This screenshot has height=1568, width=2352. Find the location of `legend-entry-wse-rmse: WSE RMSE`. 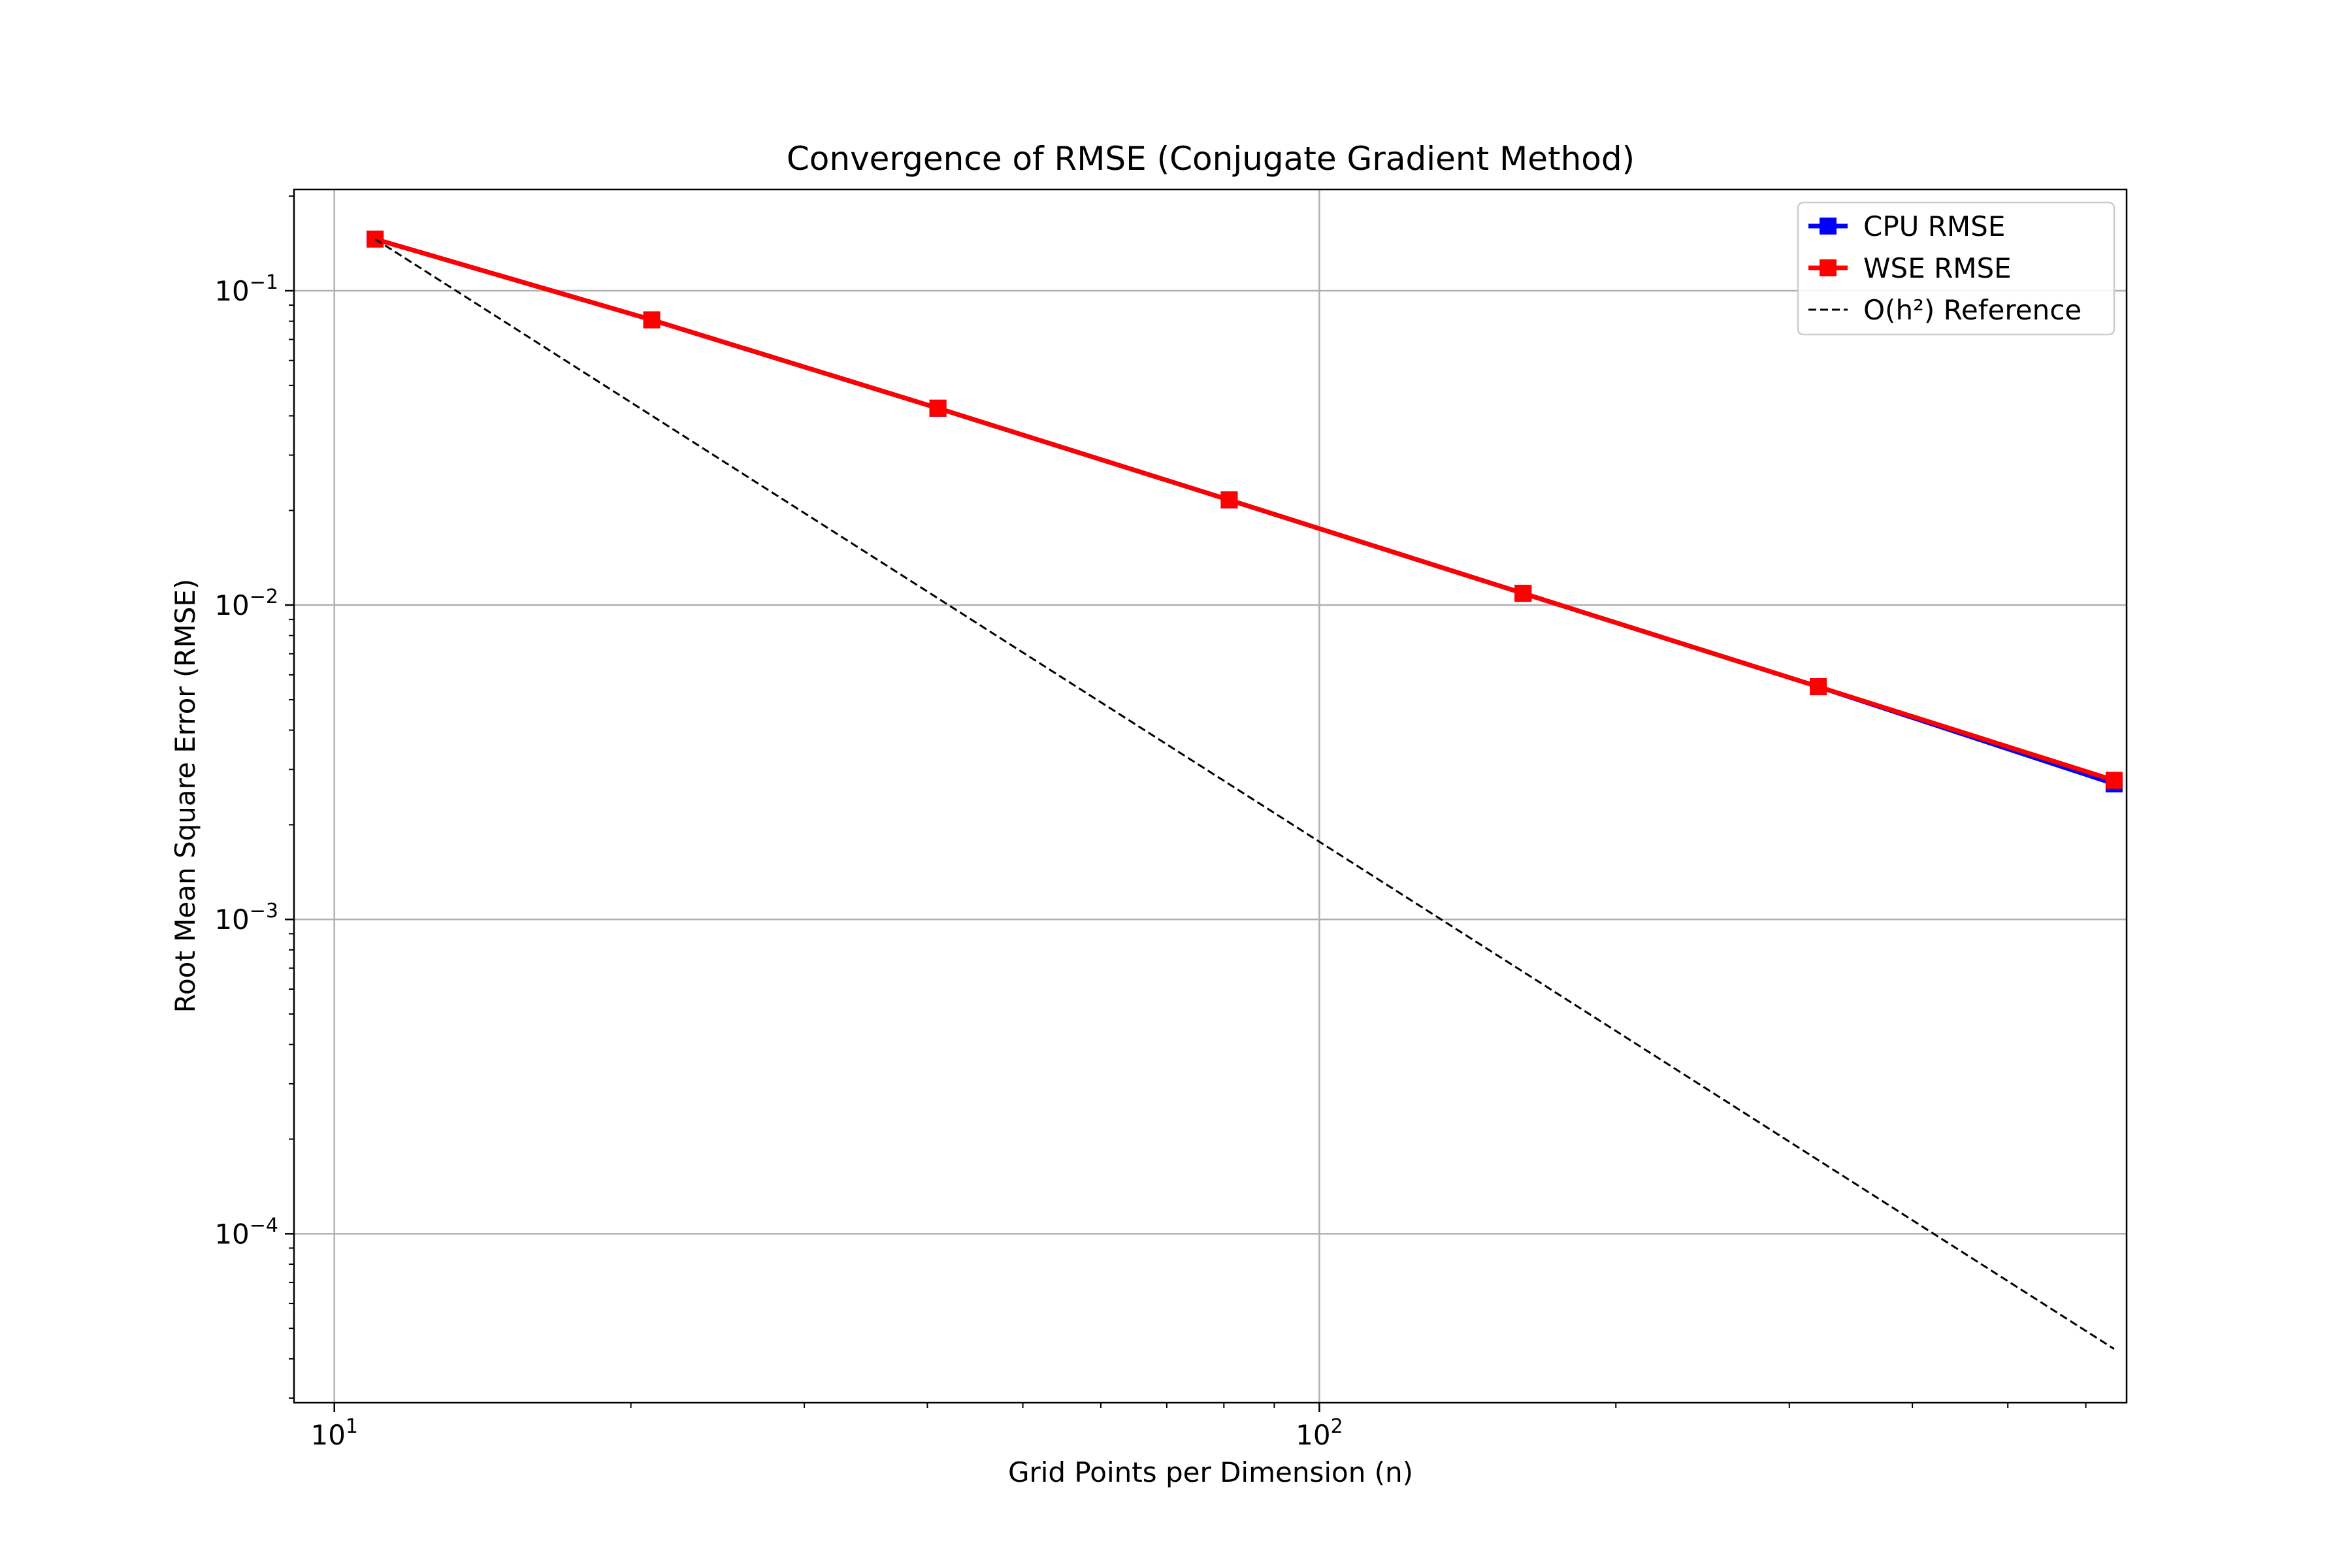

legend-entry-wse-rmse: WSE RMSE is located at coordinates (1910, 268).